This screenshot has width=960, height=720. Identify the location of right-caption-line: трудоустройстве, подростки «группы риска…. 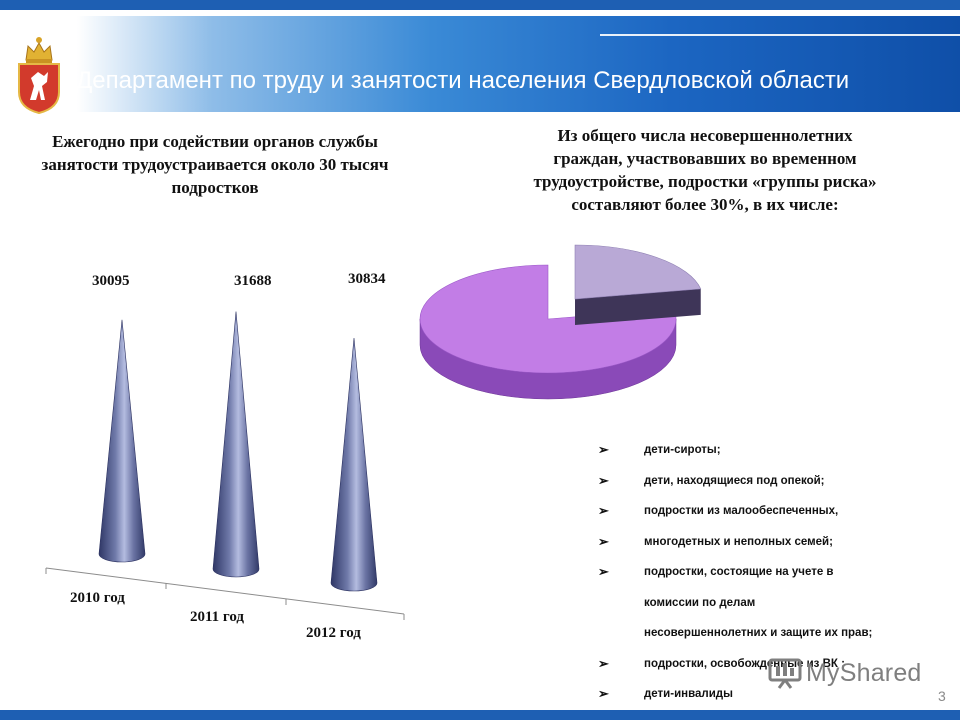
(705, 181).